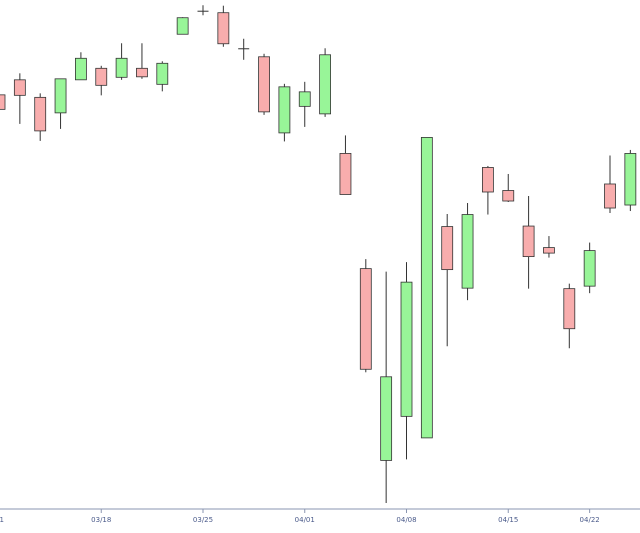 This screenshot has width=640, height=533. What do you see at coordinates (590, 520) in the screenshot?
I see `x-tick-label: 04/22` at bounding box center [590, 520].